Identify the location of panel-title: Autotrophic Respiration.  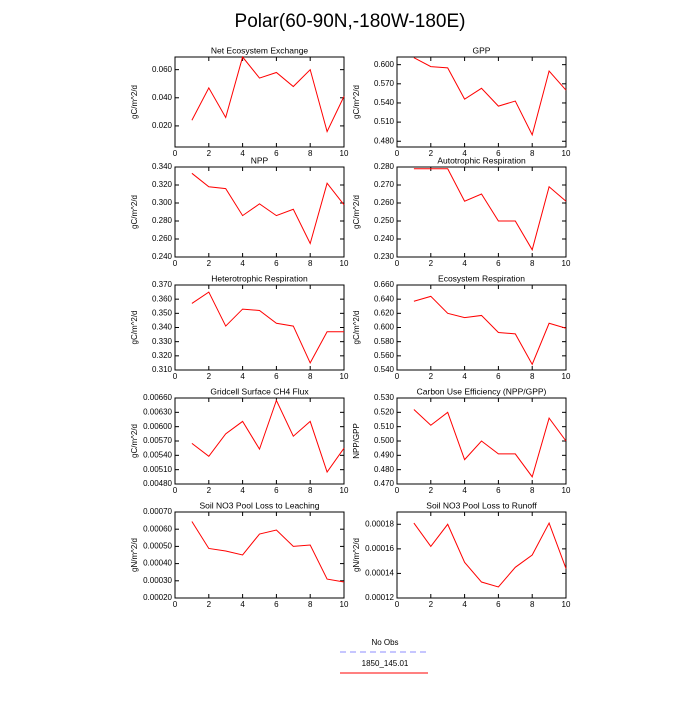
(481, 160).